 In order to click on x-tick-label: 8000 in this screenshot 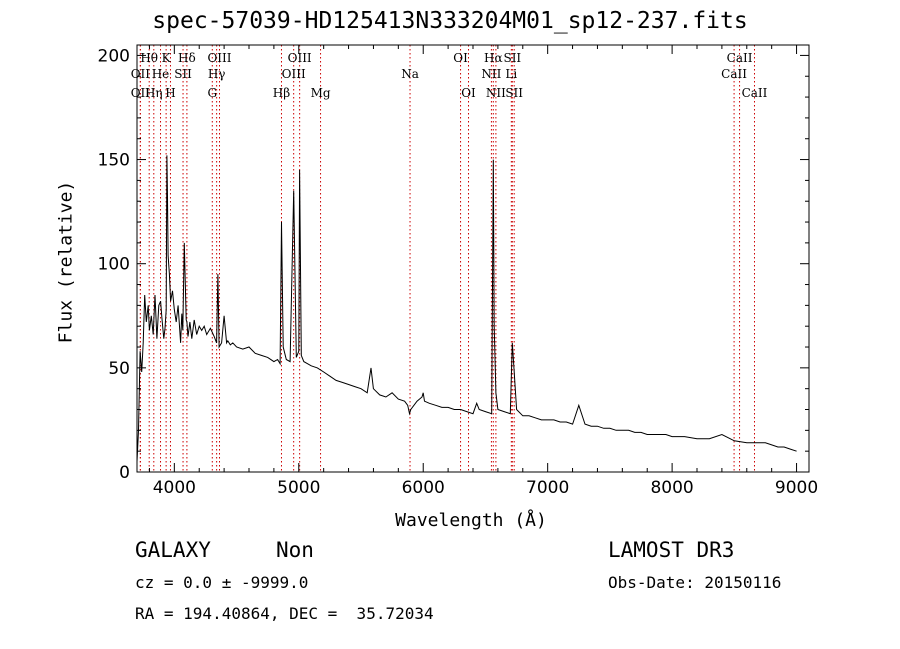, I will do `click(671, 488)`.